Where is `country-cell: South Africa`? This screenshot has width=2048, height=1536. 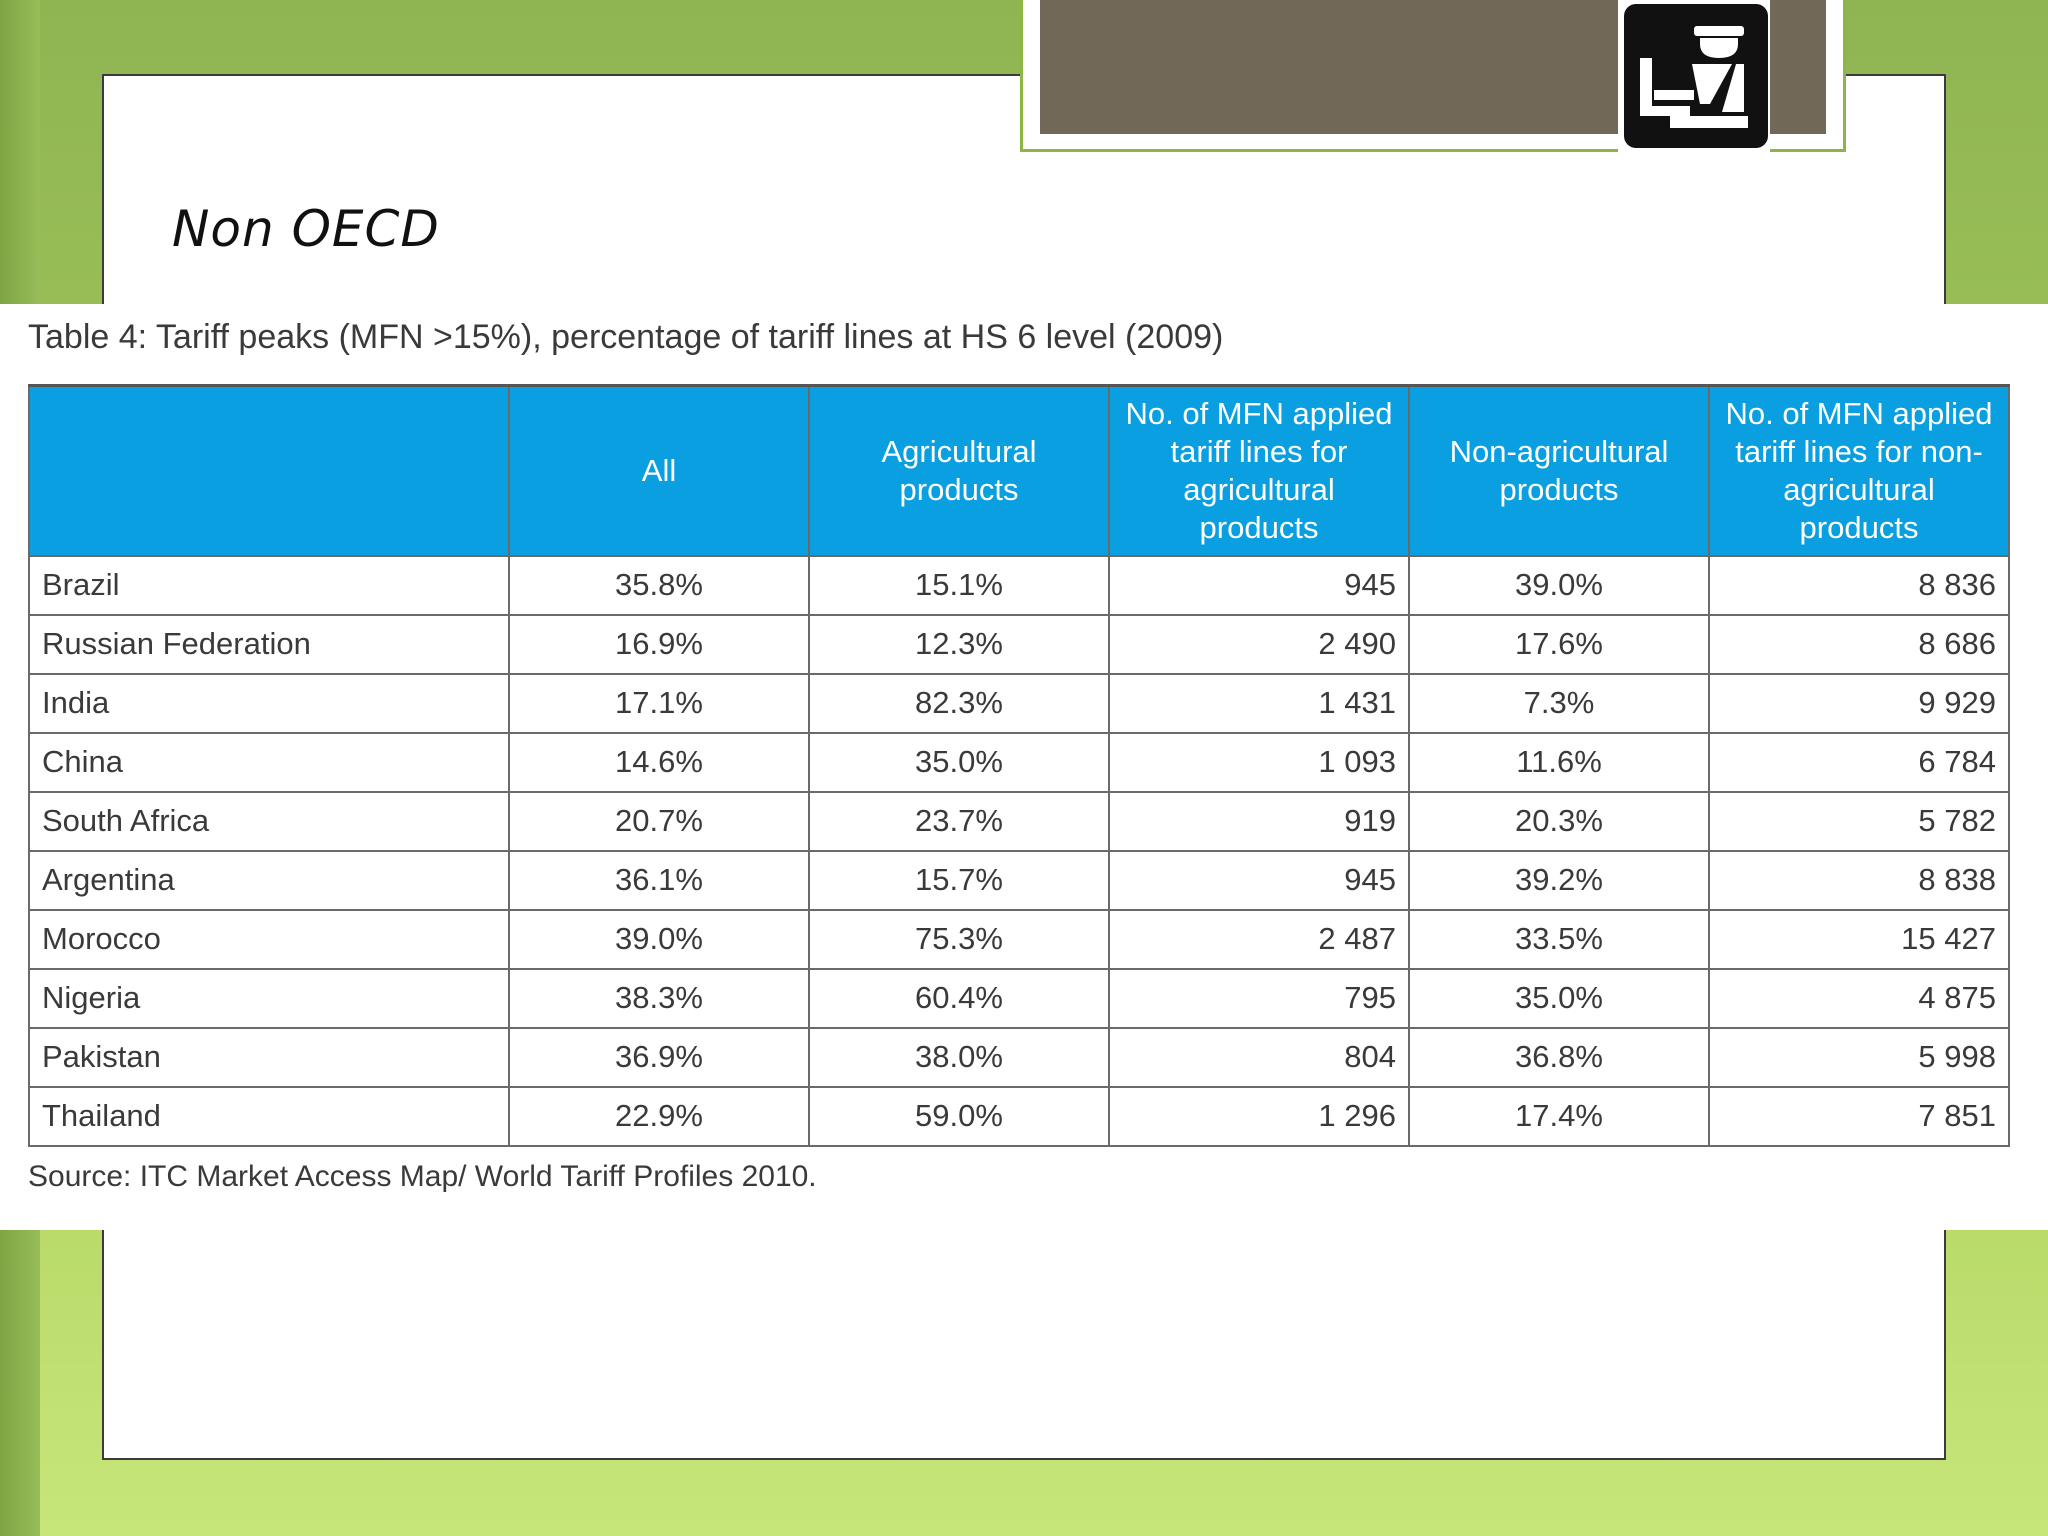
country-cell: South Africa is located at coordinates (269, 821).